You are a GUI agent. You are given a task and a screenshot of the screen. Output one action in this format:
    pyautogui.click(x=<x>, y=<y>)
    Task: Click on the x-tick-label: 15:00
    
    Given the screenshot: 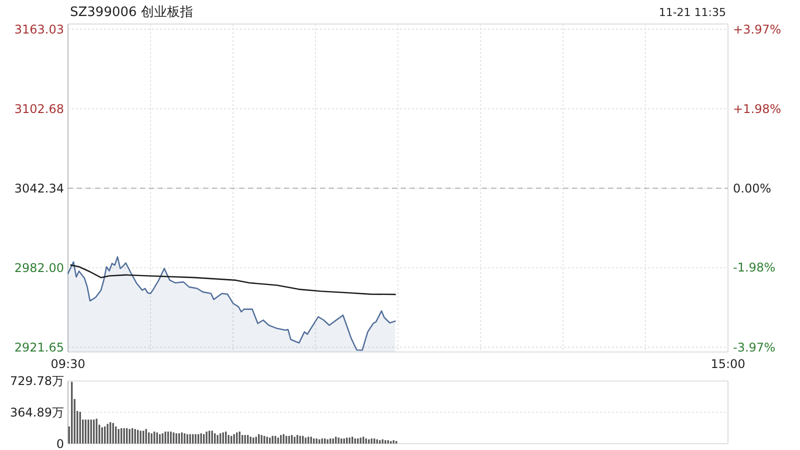 What is the action you would take?
    pyautogui.click(x=728, y=364)
    